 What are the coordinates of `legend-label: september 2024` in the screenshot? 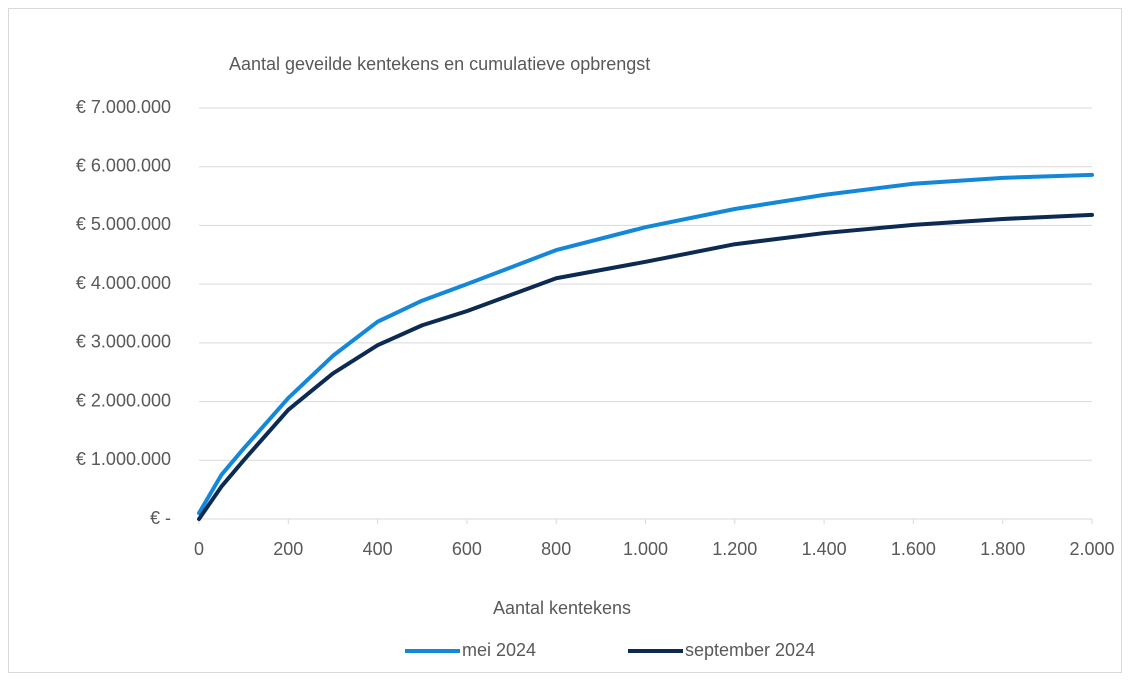 It's located at (750, 650).